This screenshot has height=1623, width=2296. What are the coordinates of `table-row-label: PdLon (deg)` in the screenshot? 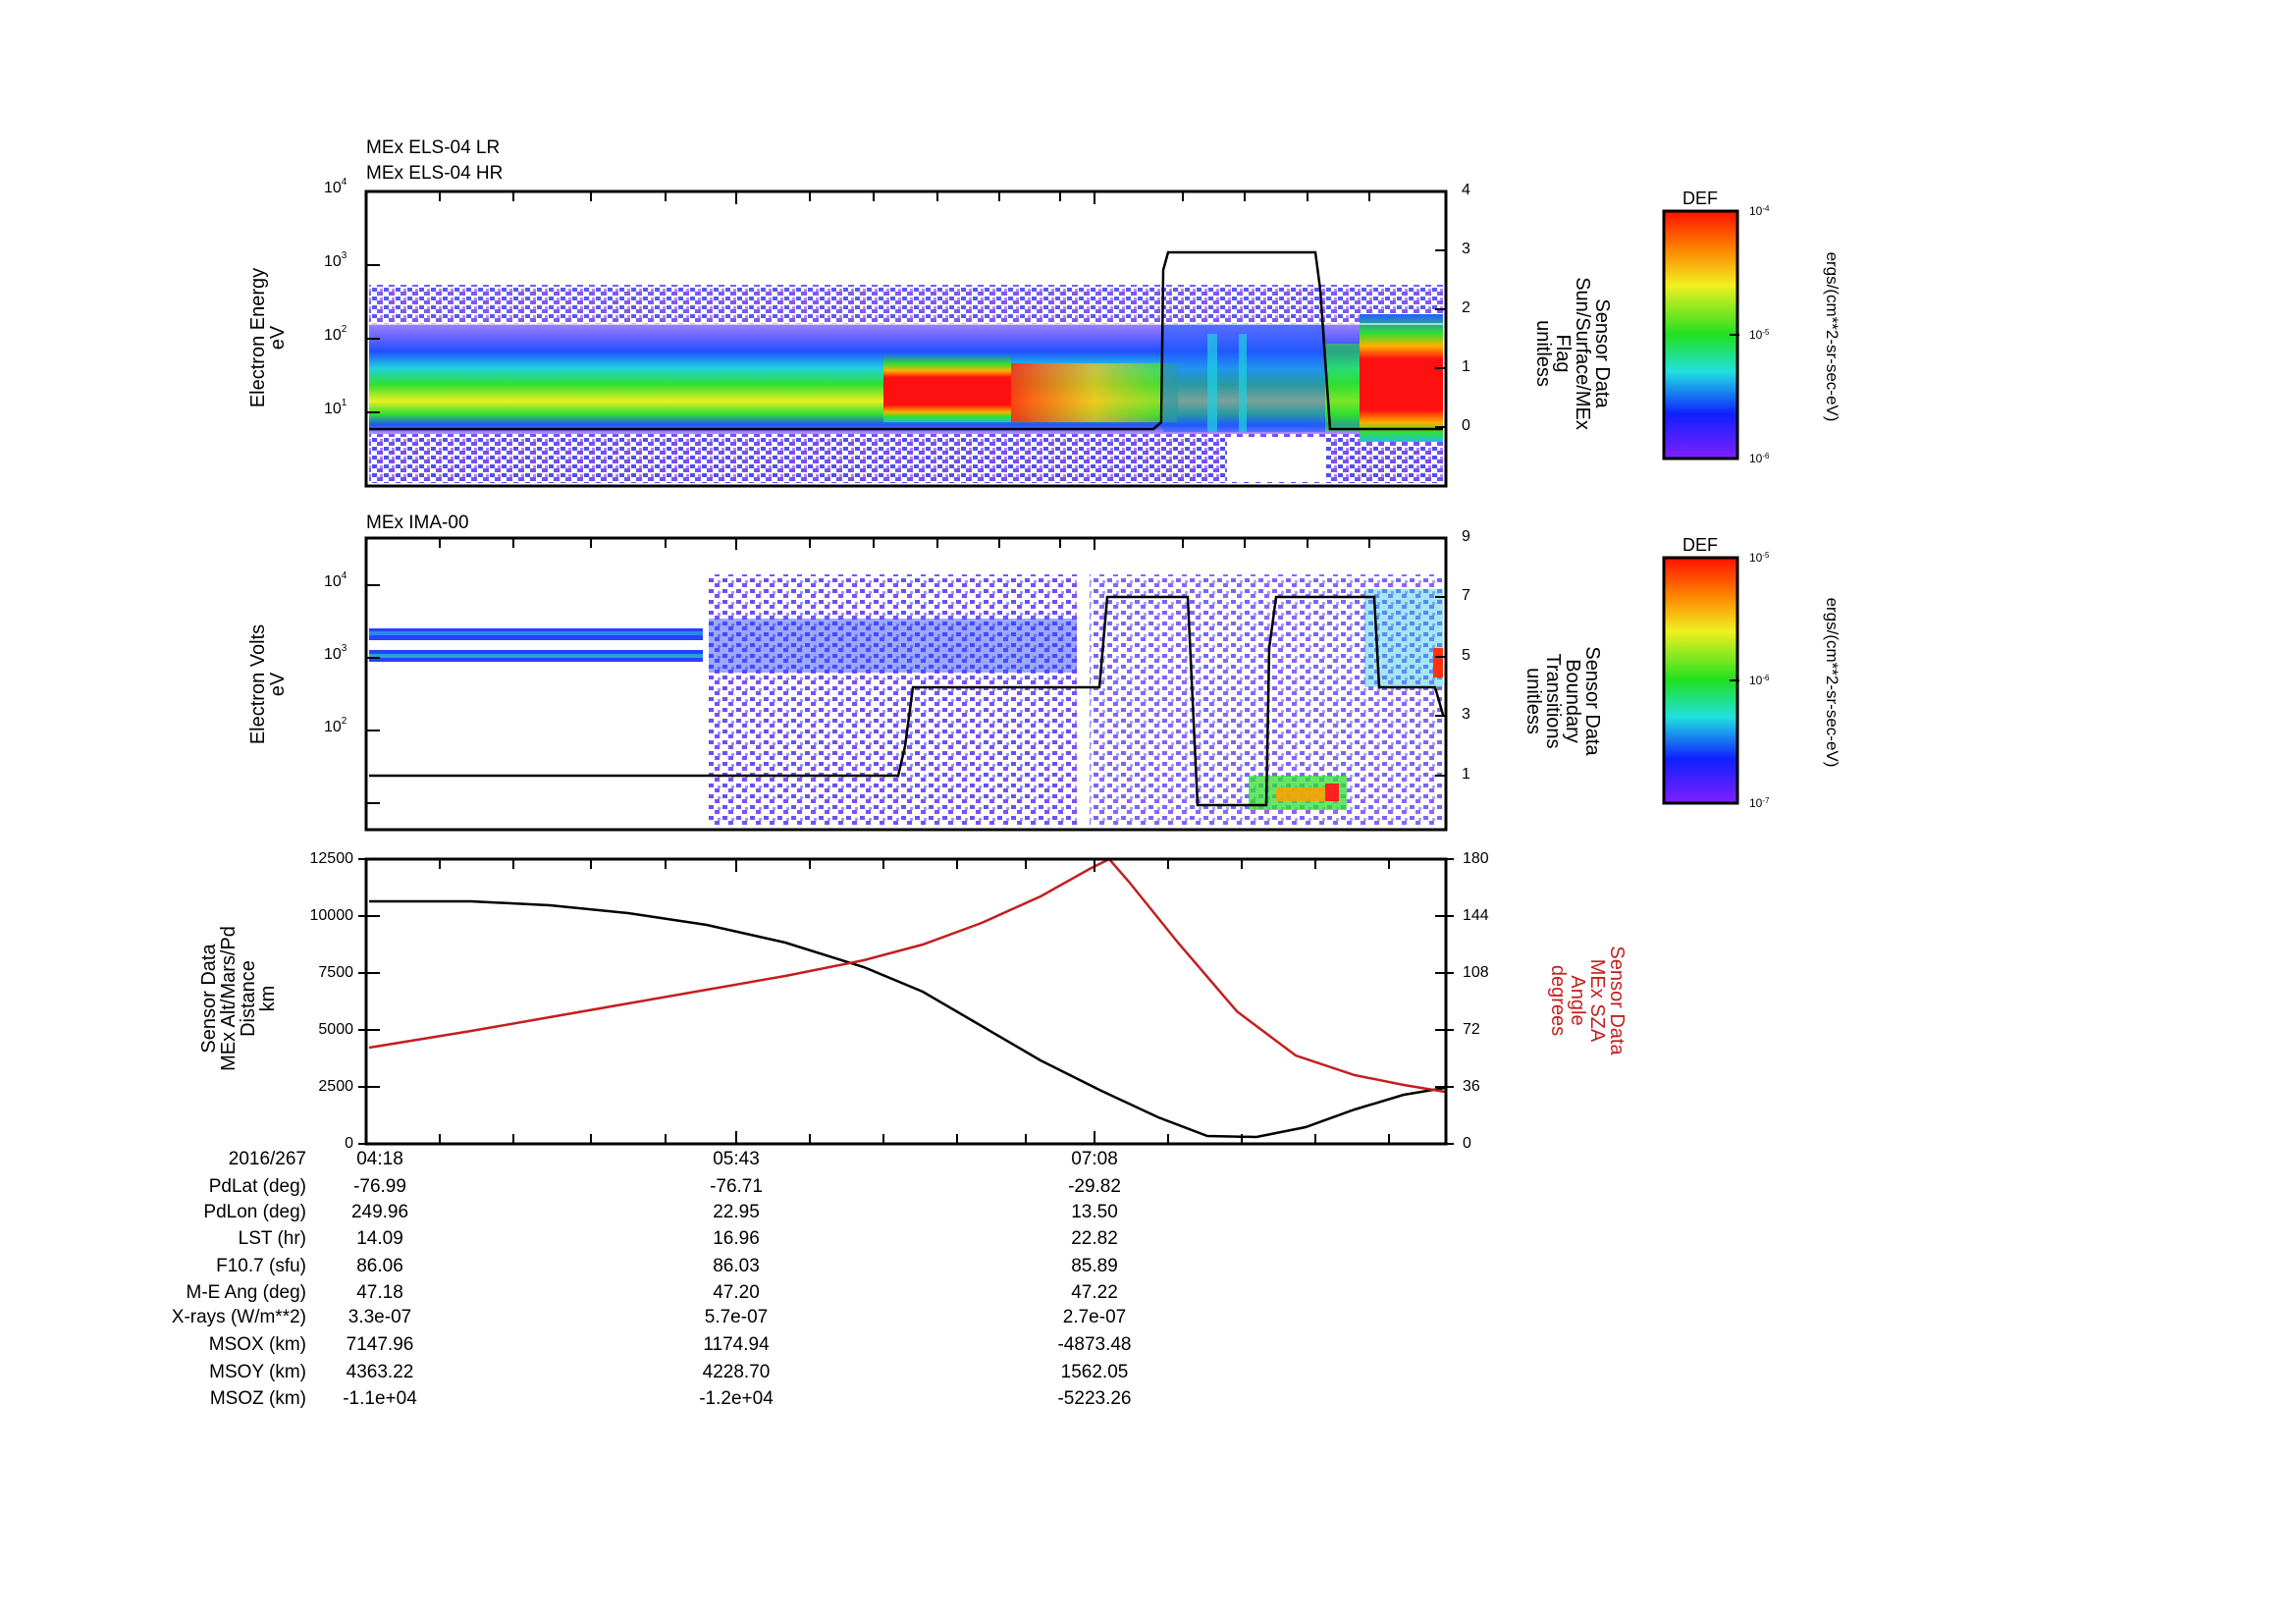 It's located at (254, 1212).